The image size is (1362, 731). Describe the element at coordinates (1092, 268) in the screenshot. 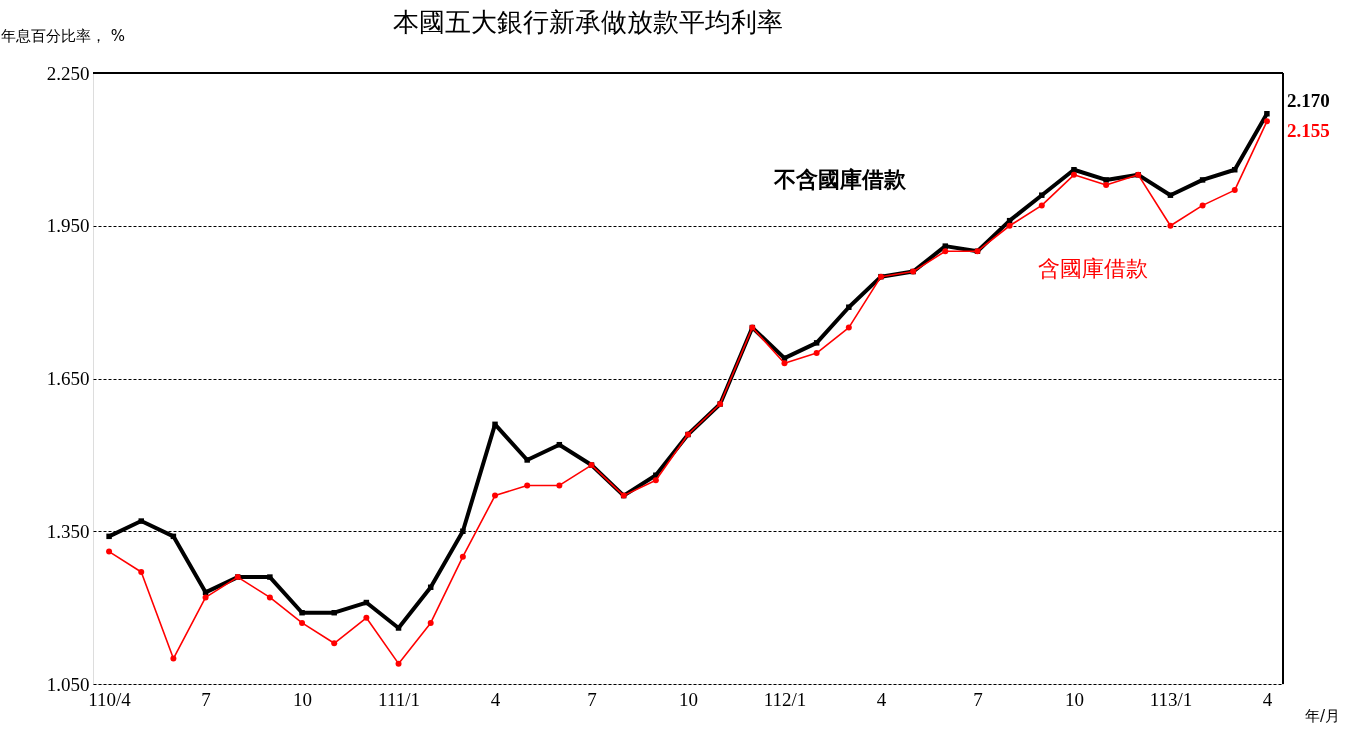

I see `series-label: 含國庫借款` at that location.